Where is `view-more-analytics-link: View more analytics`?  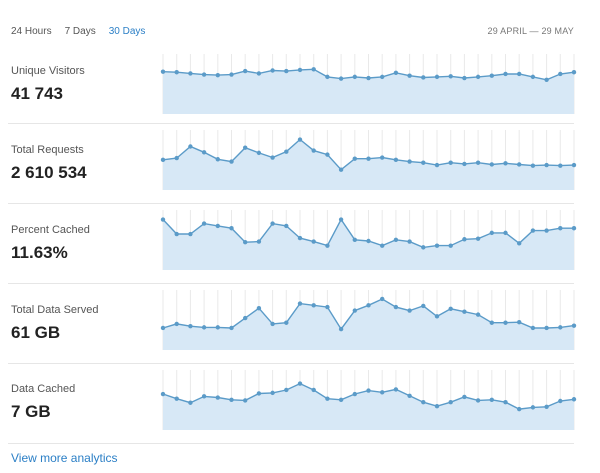 view-more-analytics-link: View more analytics is located at coordinates (64, 458).